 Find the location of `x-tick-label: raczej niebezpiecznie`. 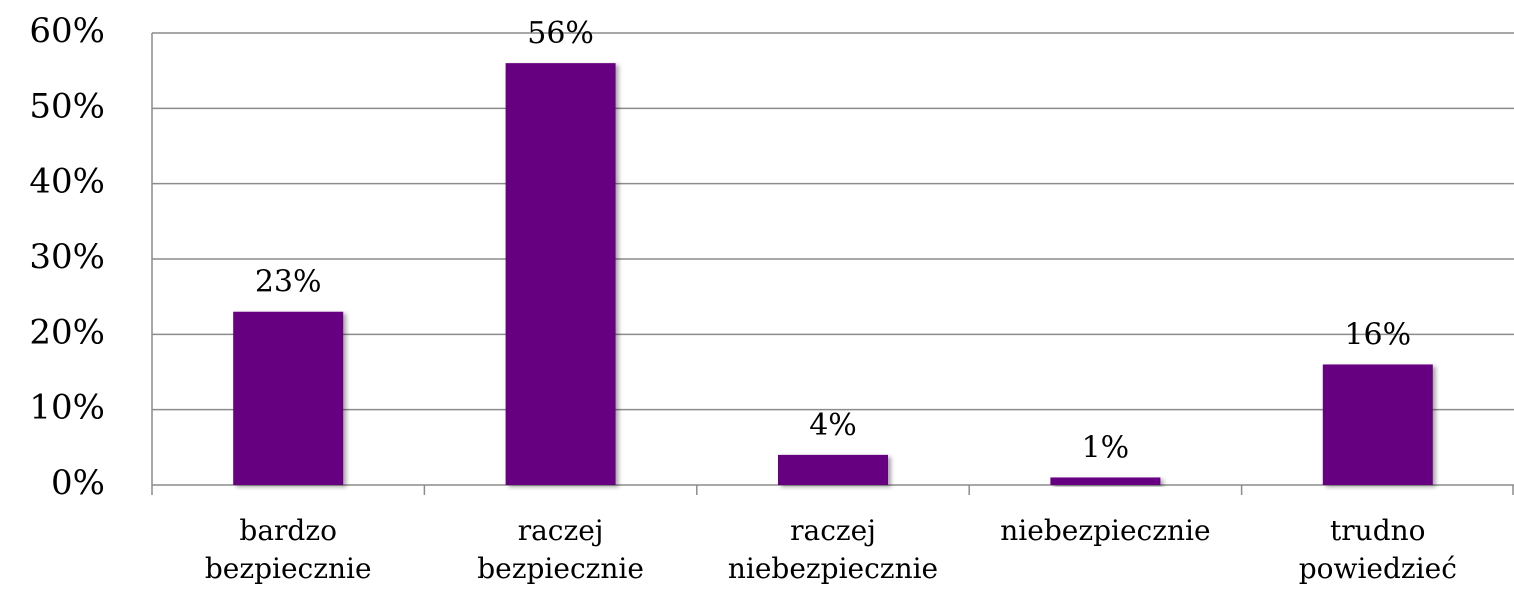

x-tick-label: raczej niebezpiecznie is located at coordinates (833, 549).